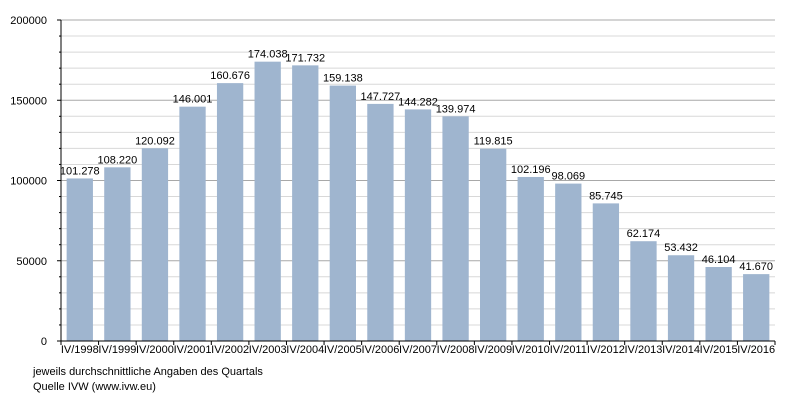 This screenshot has height=400, width=800. I want to click on data-label: 144.282, so click(418, 102).